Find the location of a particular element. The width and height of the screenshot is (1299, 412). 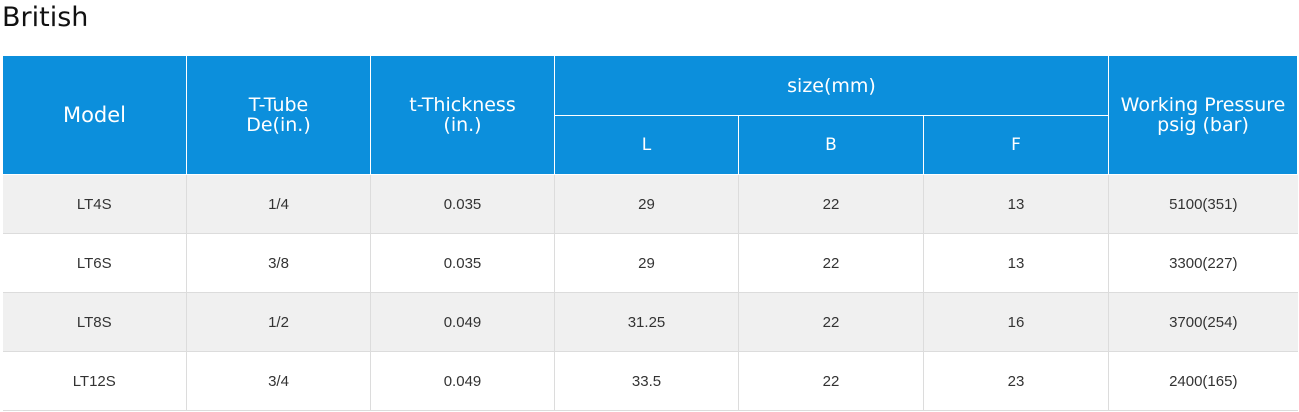

cell-tube: 1/2 is located at coordinates (278, 322).